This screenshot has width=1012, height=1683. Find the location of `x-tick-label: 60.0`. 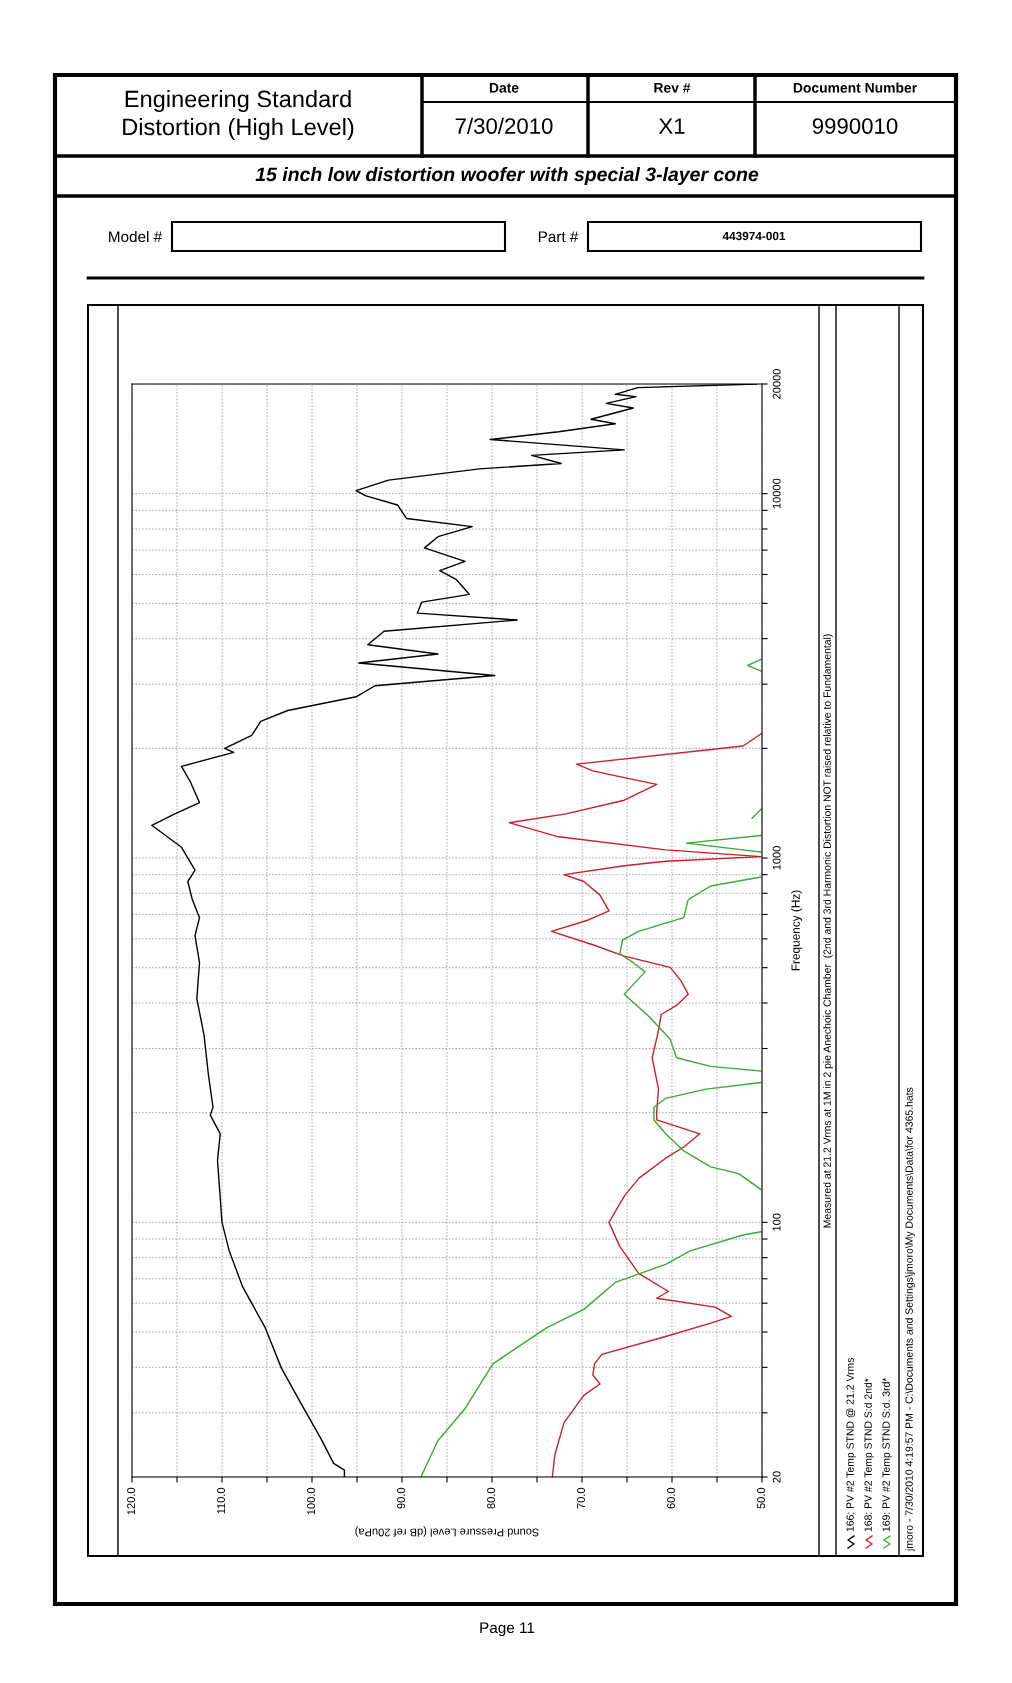

x-tick-label: 60.0 is located at coordinates (671, 1498).